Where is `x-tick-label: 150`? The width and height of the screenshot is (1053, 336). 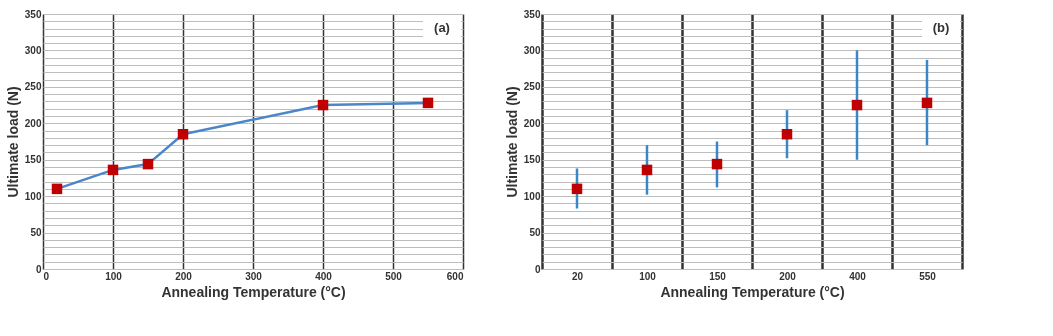
x-tick-label: 150 is located at coordinates (718, 276).